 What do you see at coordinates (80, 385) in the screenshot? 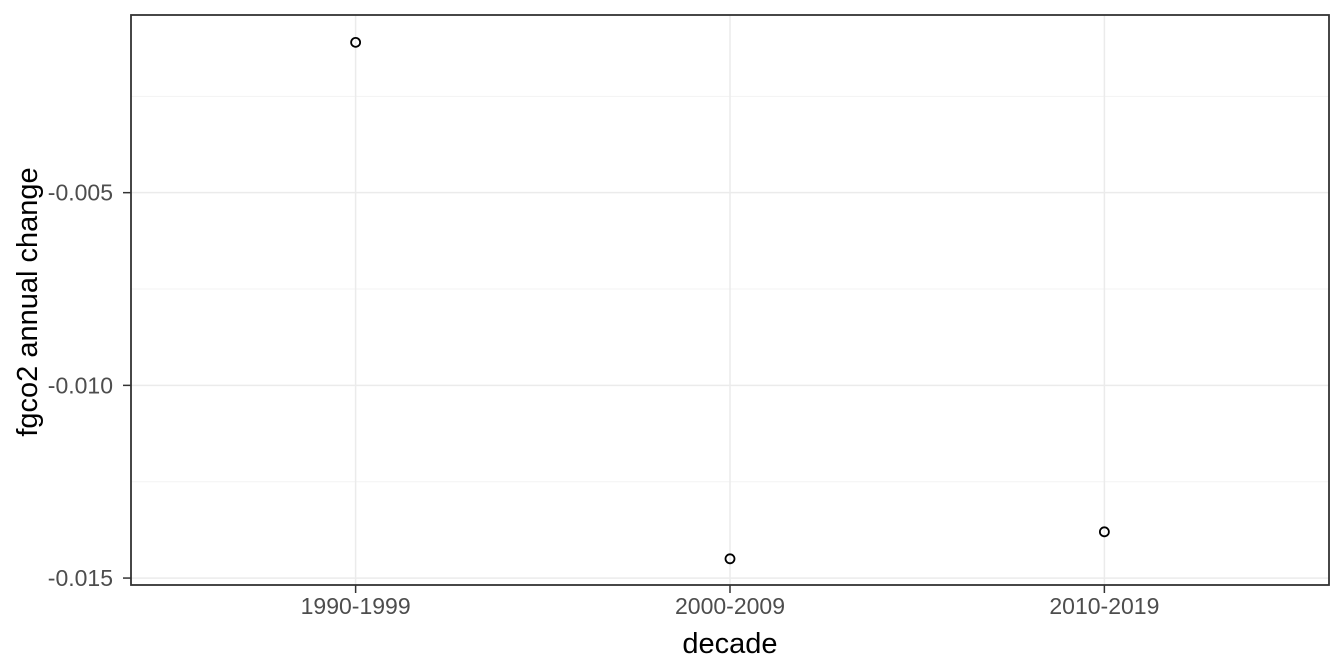
I see `y-tick-label: -0.010` at bounding box center [80, 385].